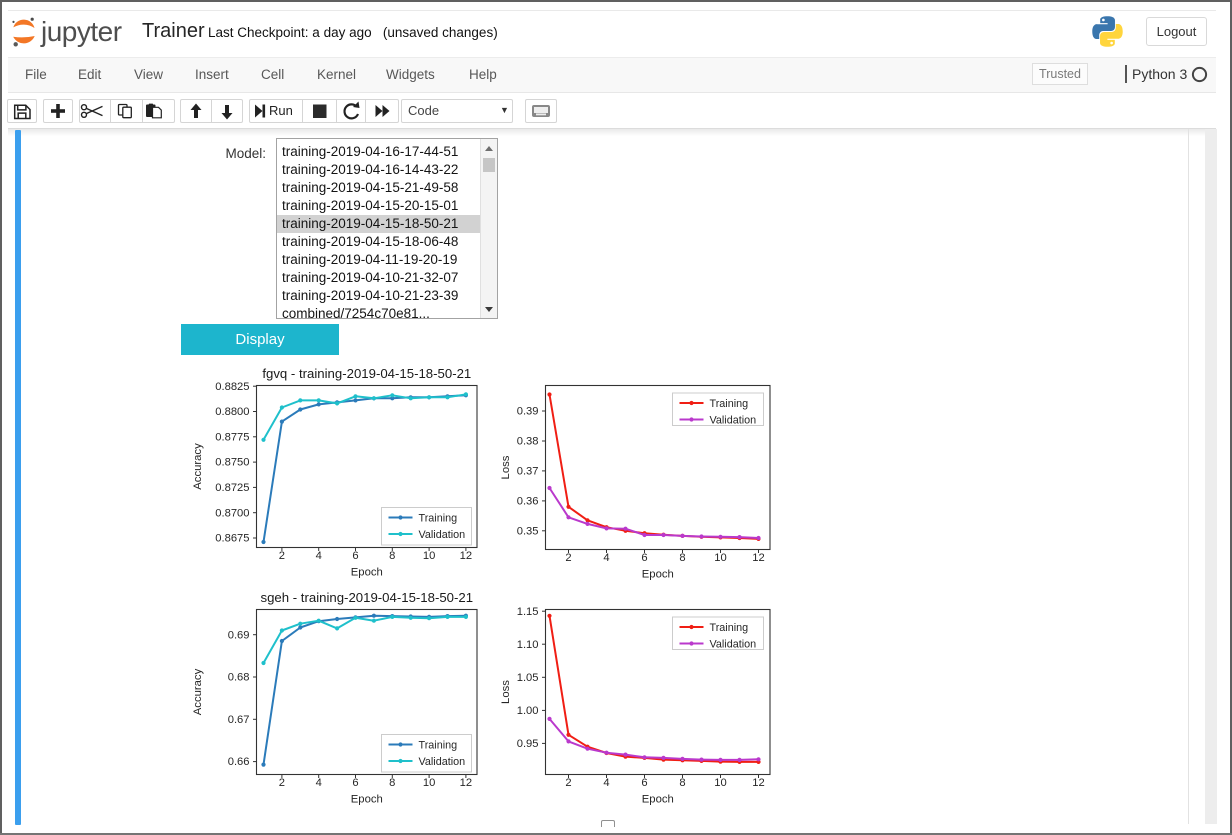 The image size is (1232, 835). What do you see at coordinates (528, 612) in the screenshot?
I see `svg-text: 1.15` at bounding box center [528, 612].